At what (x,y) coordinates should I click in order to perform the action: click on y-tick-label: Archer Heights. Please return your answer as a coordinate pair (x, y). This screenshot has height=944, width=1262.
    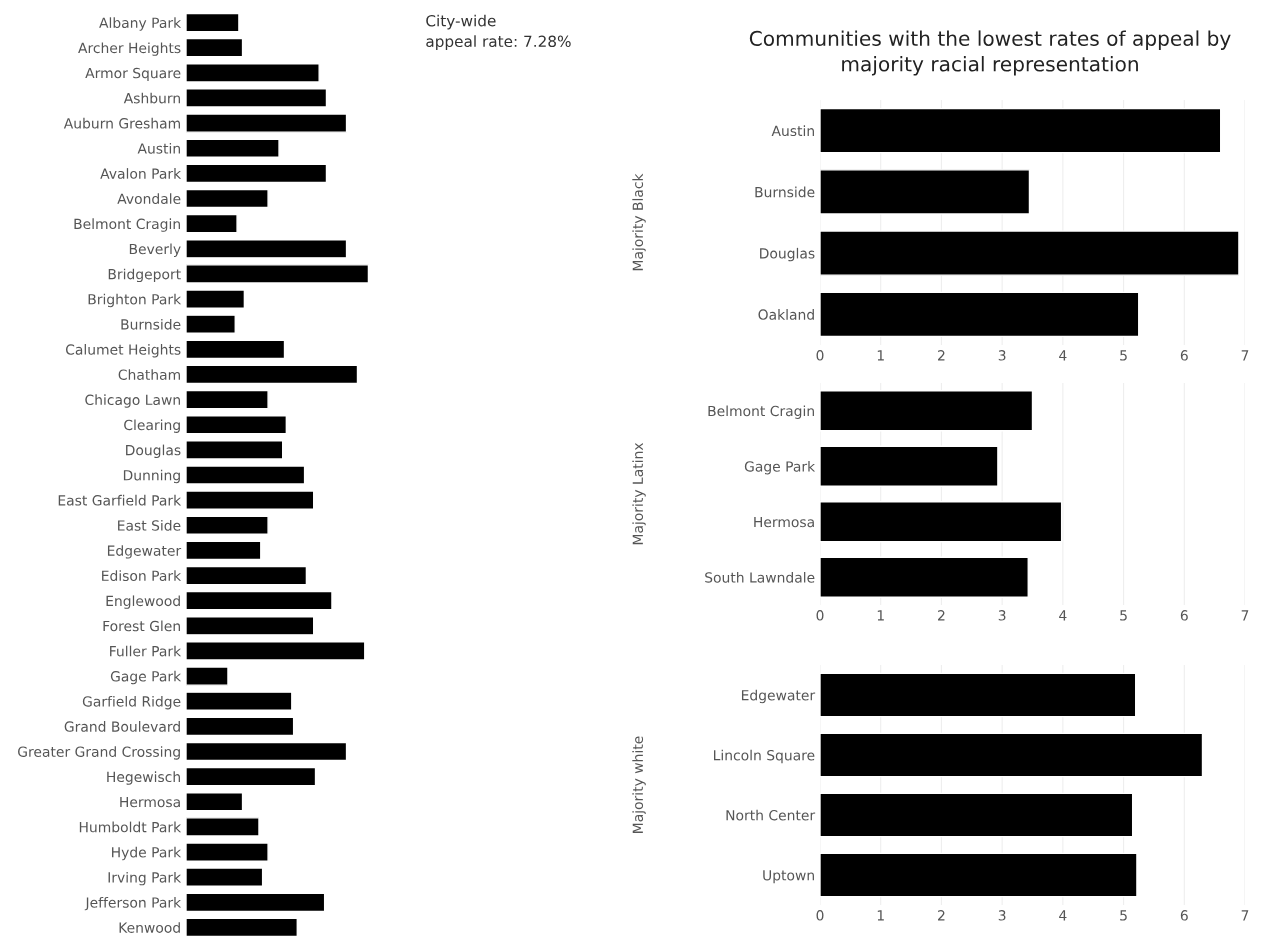
    Looking at the image, I should click on (129, 49).